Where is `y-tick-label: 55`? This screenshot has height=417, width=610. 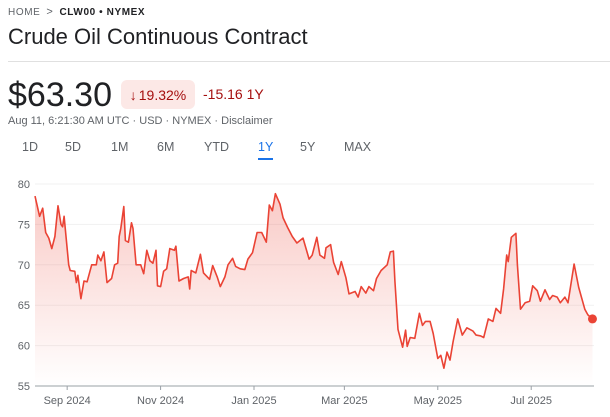
y-tick-label: 55 is located at coordinates (24, 387).